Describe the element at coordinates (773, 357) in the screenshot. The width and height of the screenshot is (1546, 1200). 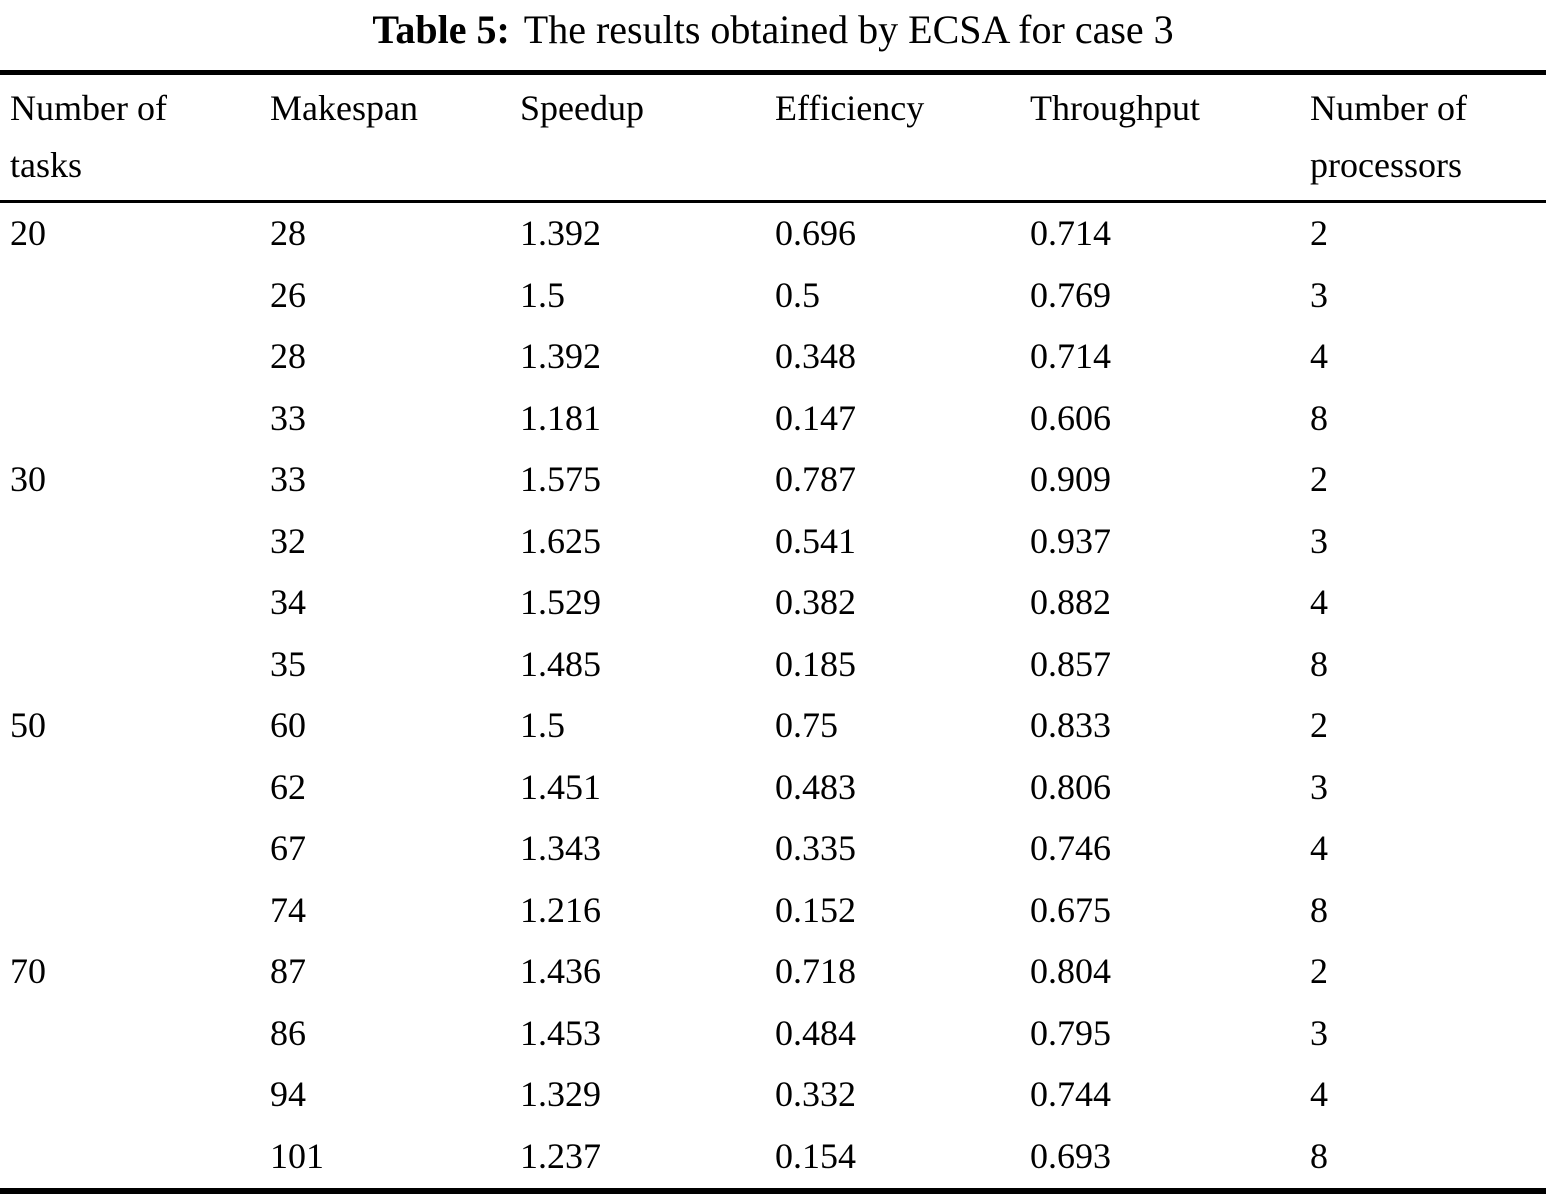
I see `table-row: 28 1.392 0.348 0.714 4` at that location.